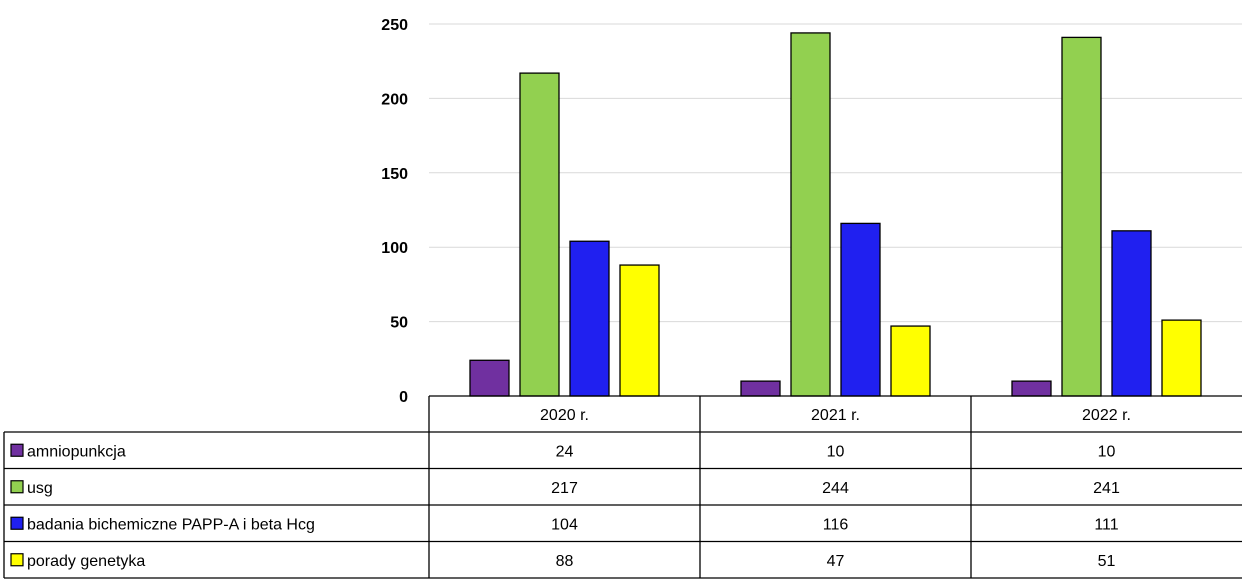 The width and height of the screenshot is (1242, 581). I want to click on table-cell-value: 241, so click(1106, 488).